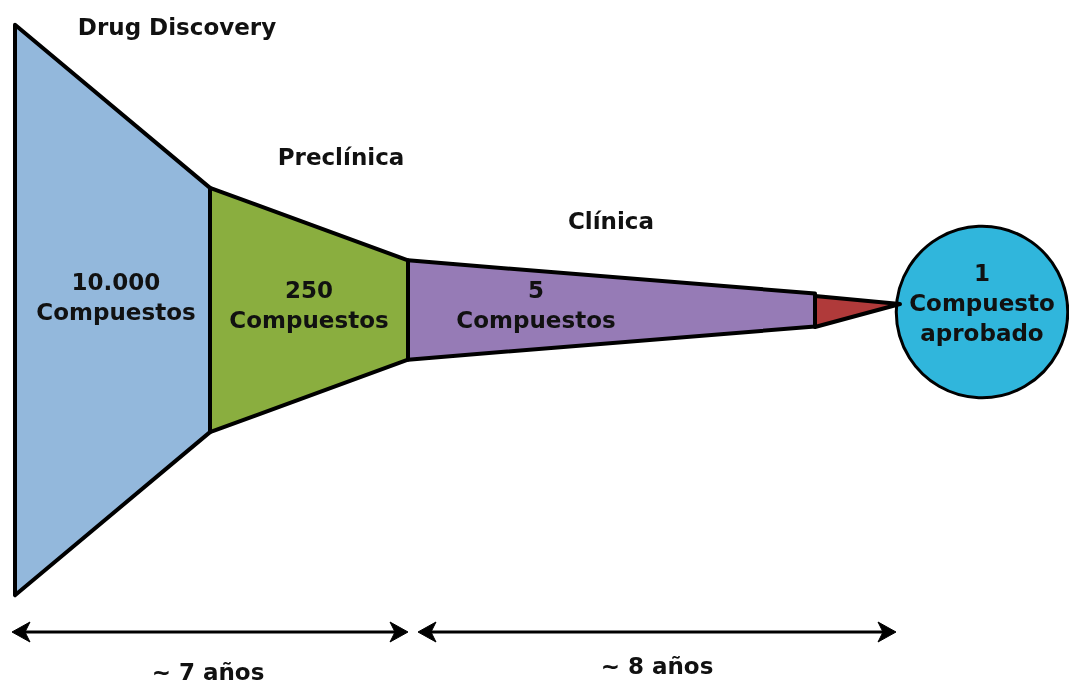 The height and width of the screenshot is (684, 1069). What do you see at coordinates (208, 671) in the screenshot?
I see `text: ~ 7 años` at bounding box center [208, 671].